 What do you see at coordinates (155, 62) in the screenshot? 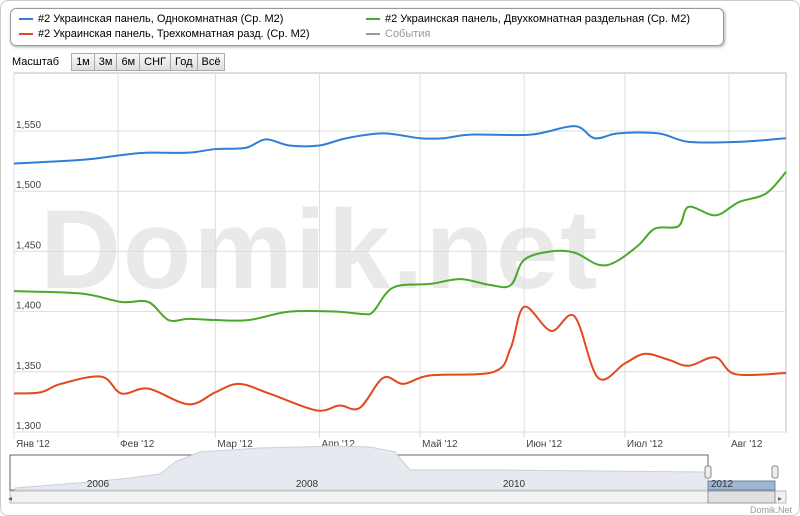
I see `zoom-ytd-button: СНГ` at bounding box center [155, 62].